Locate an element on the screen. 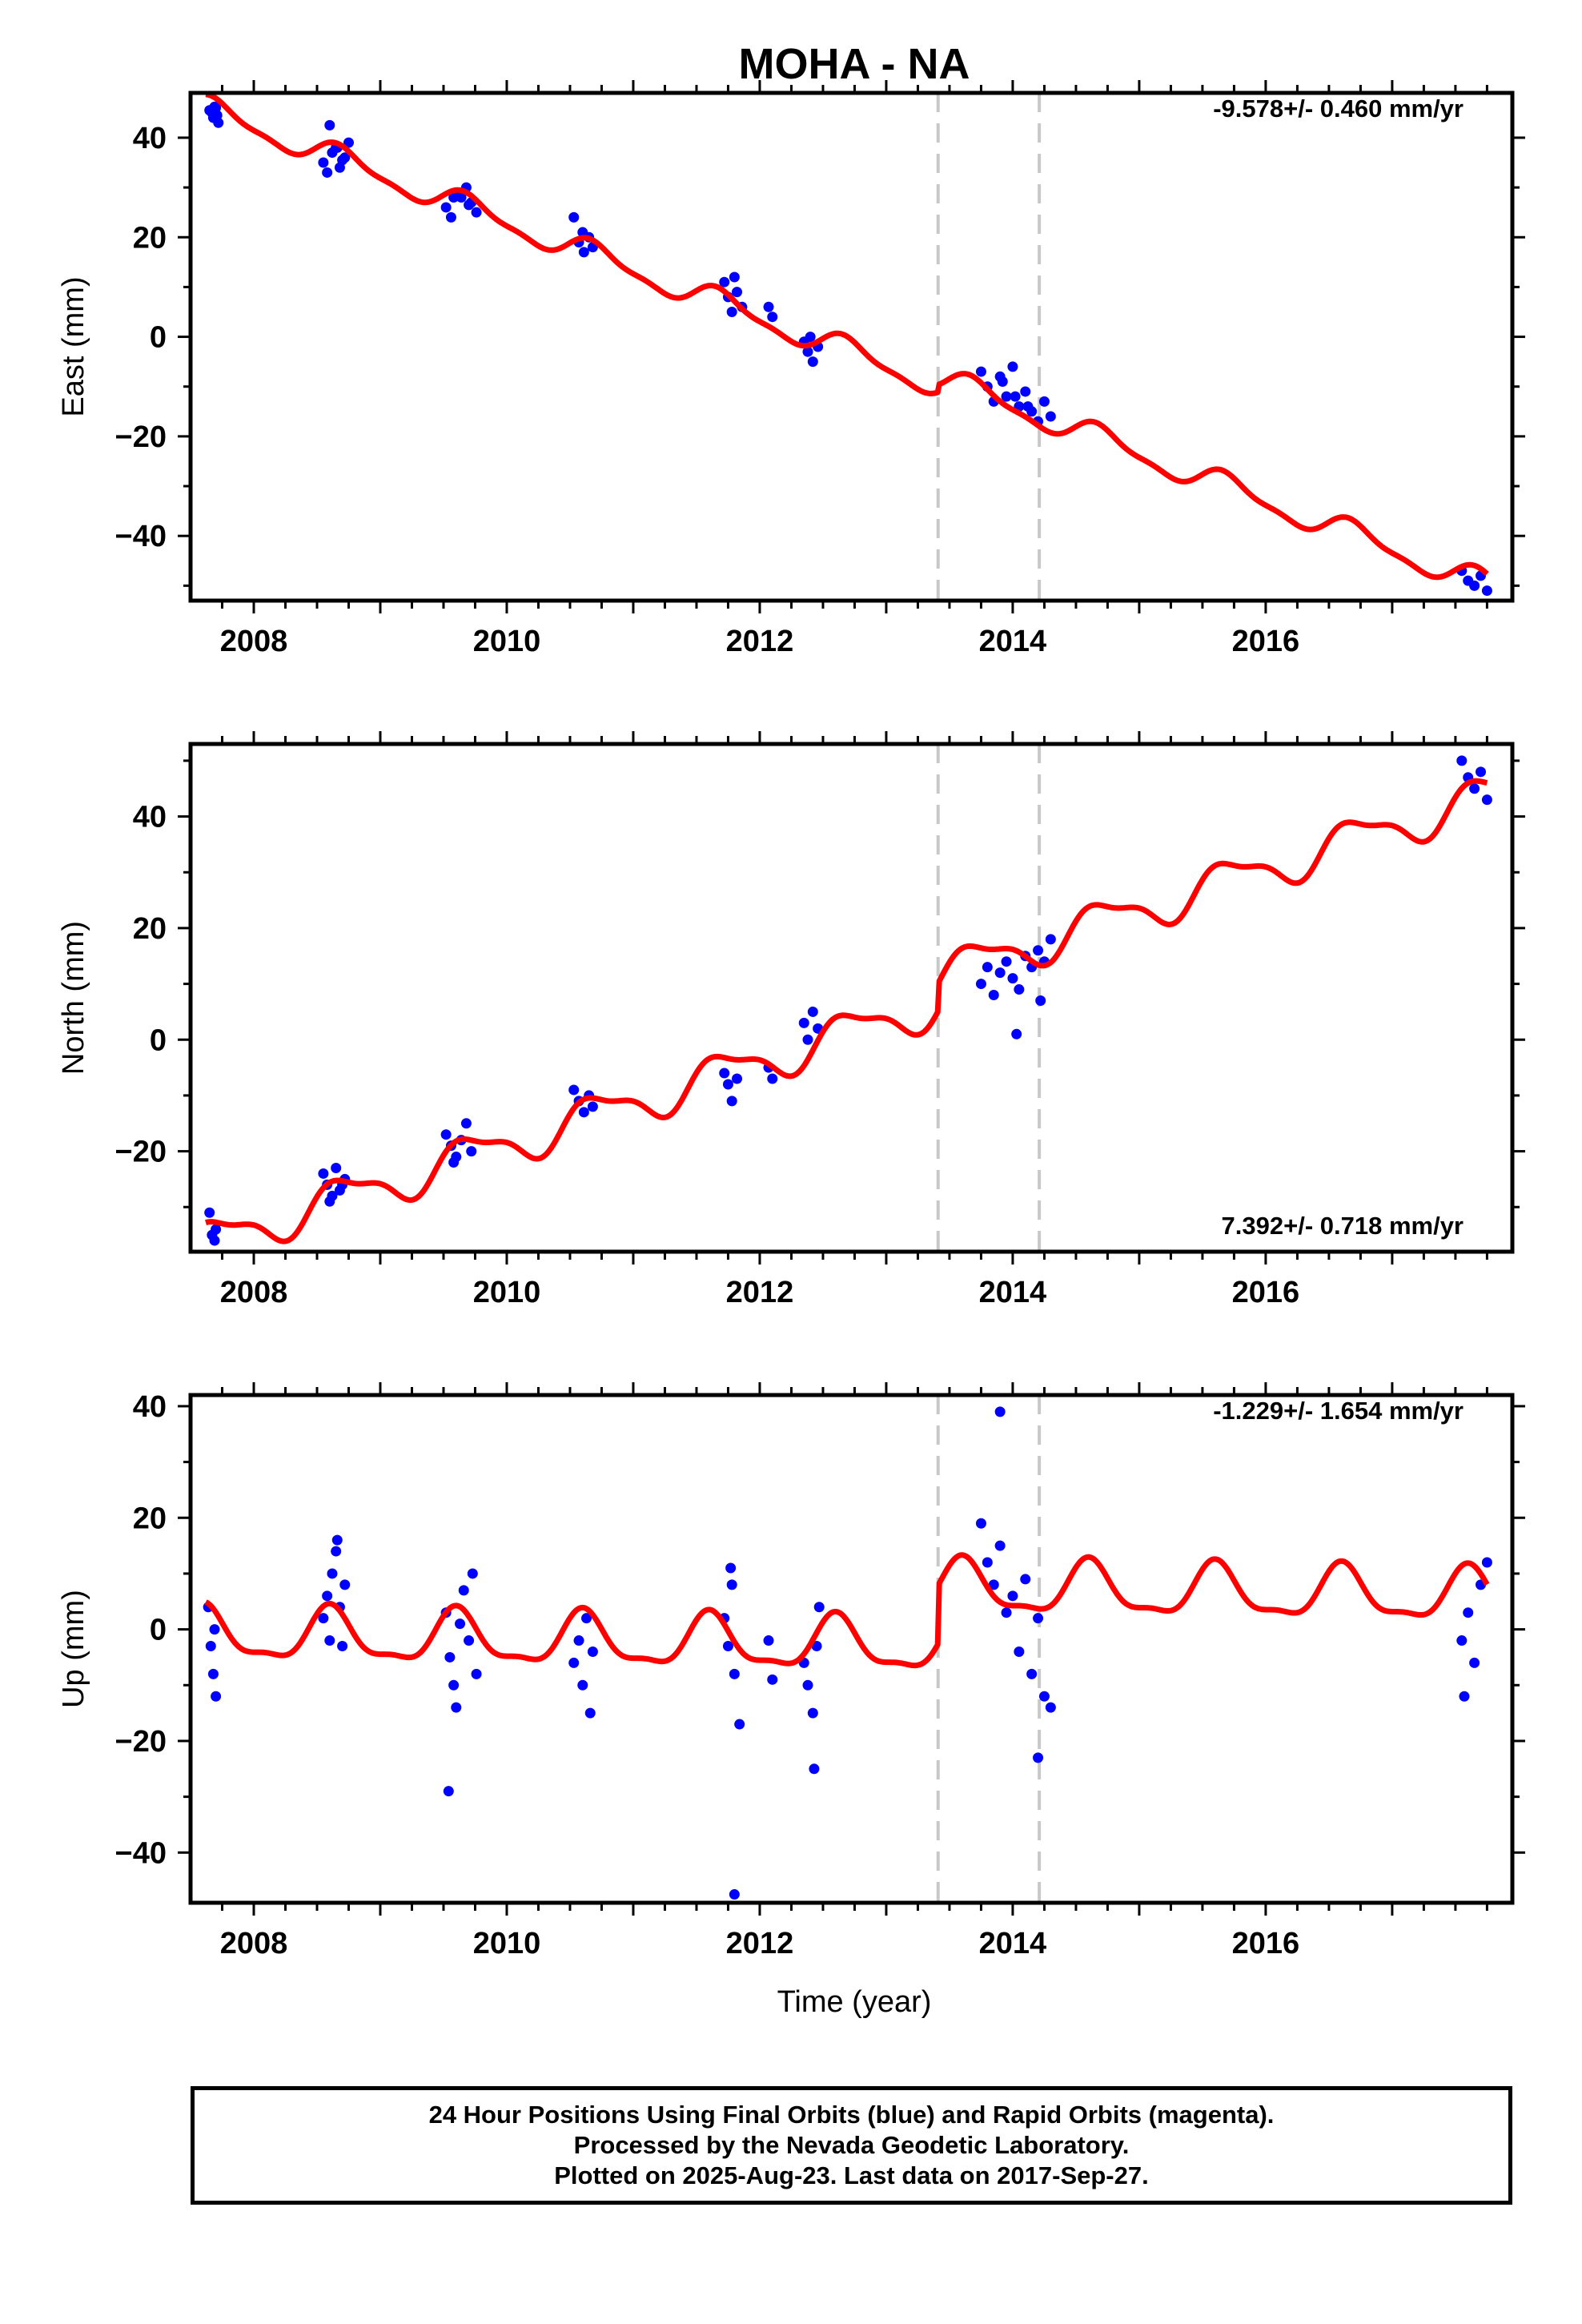 The image size is (1582, 2324). rate-label: 7.392+/- 0.718 mm/yr is located at coordinates (1343, 1226).